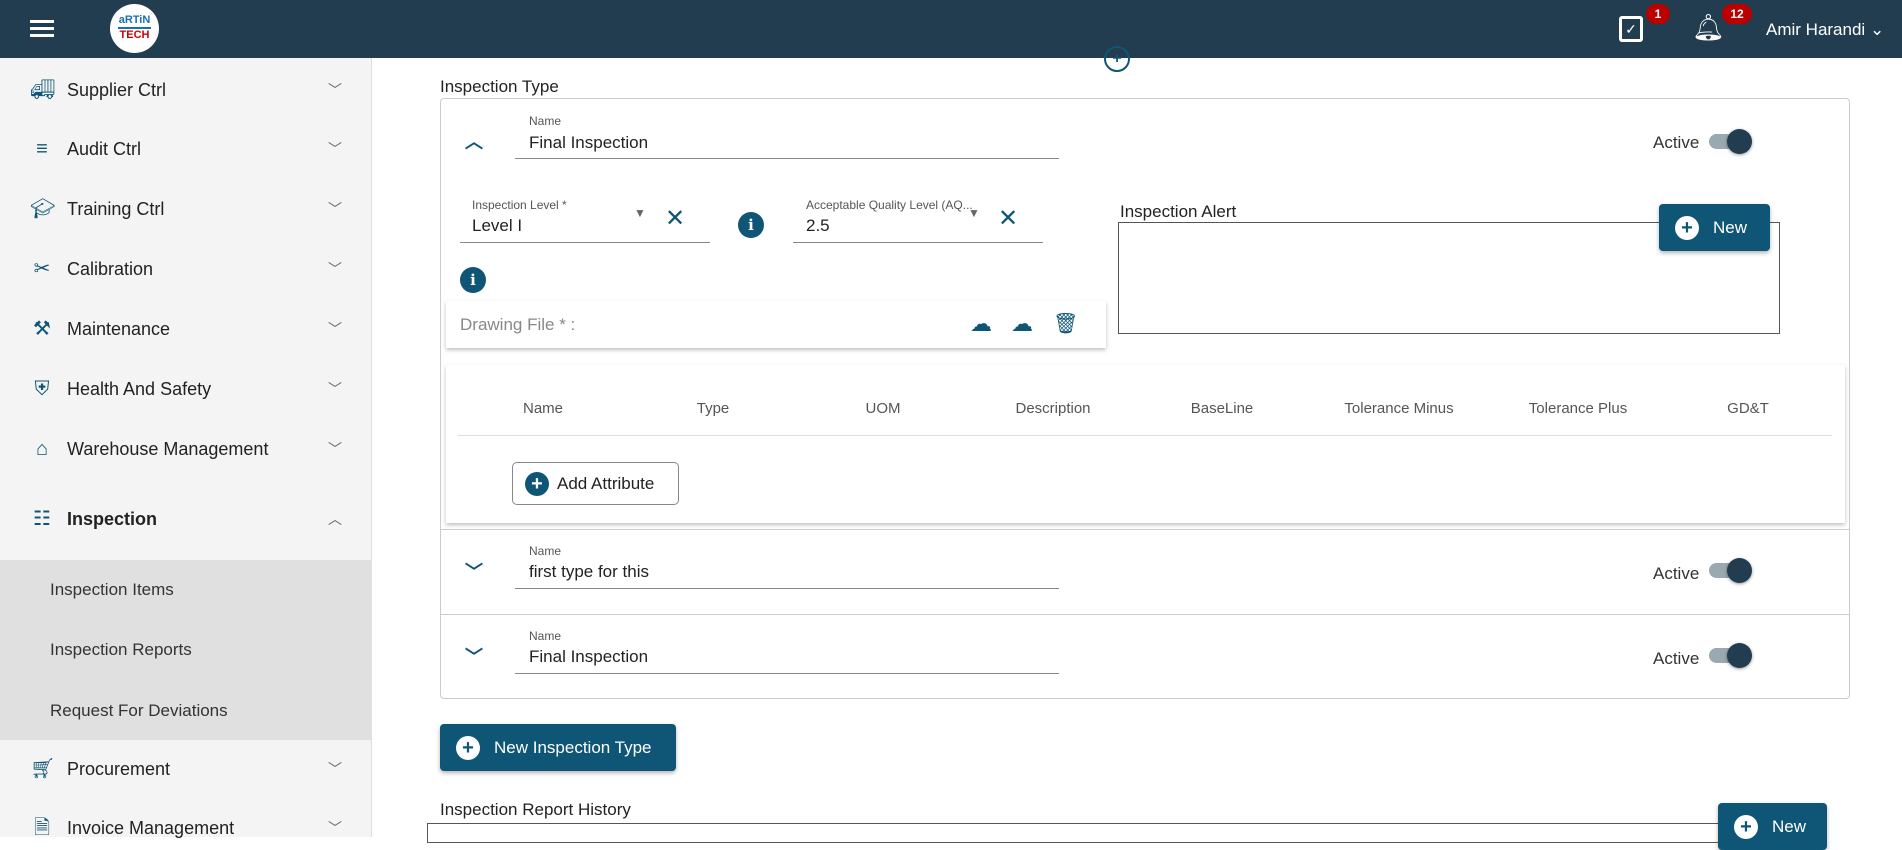 The width and height of the screenshot is (1902, 850). I want to click on list-icon: ☷, so click(42, 519).